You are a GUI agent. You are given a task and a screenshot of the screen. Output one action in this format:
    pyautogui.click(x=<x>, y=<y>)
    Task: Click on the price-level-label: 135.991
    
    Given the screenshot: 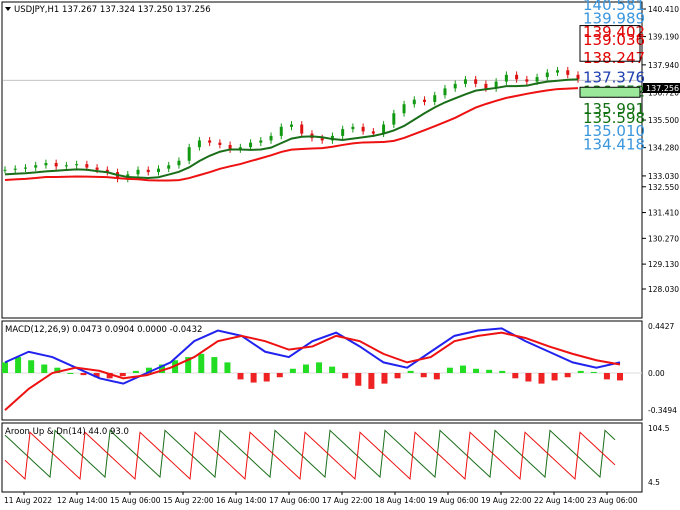 What is the action you would take?
    pyautogui.click(x=614, y=109)
    